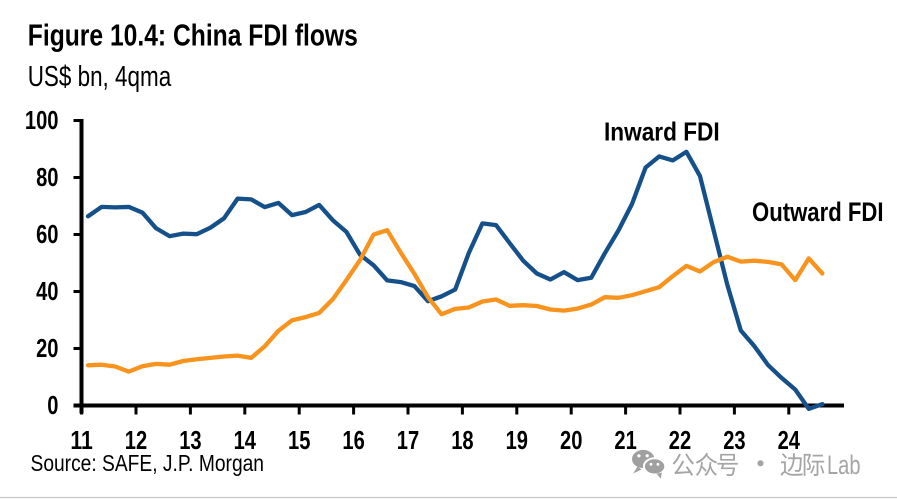 This screenshot has height=500, width=897. Describe the element at coordinates (148, 463) in the screenshot. I see `svg-text: Source: SAFE, J.P. Morgan` at that location.